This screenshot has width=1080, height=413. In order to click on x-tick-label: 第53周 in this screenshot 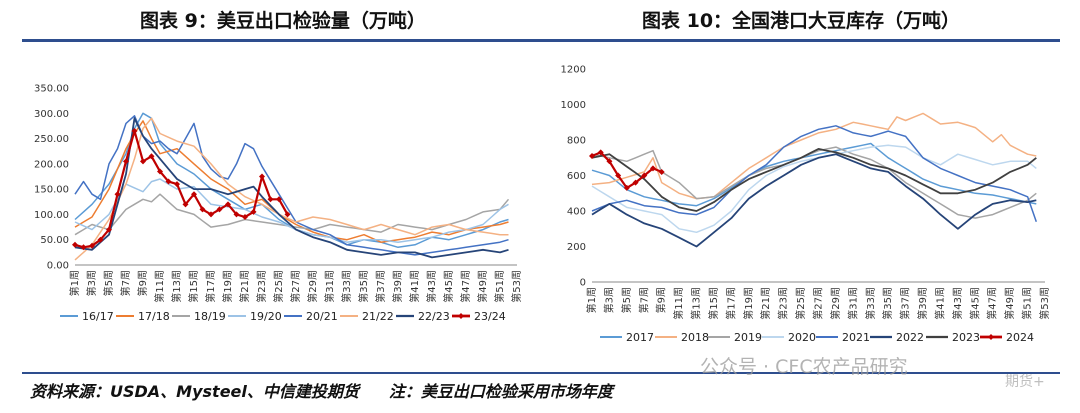, I will do `click(516, 286)`.